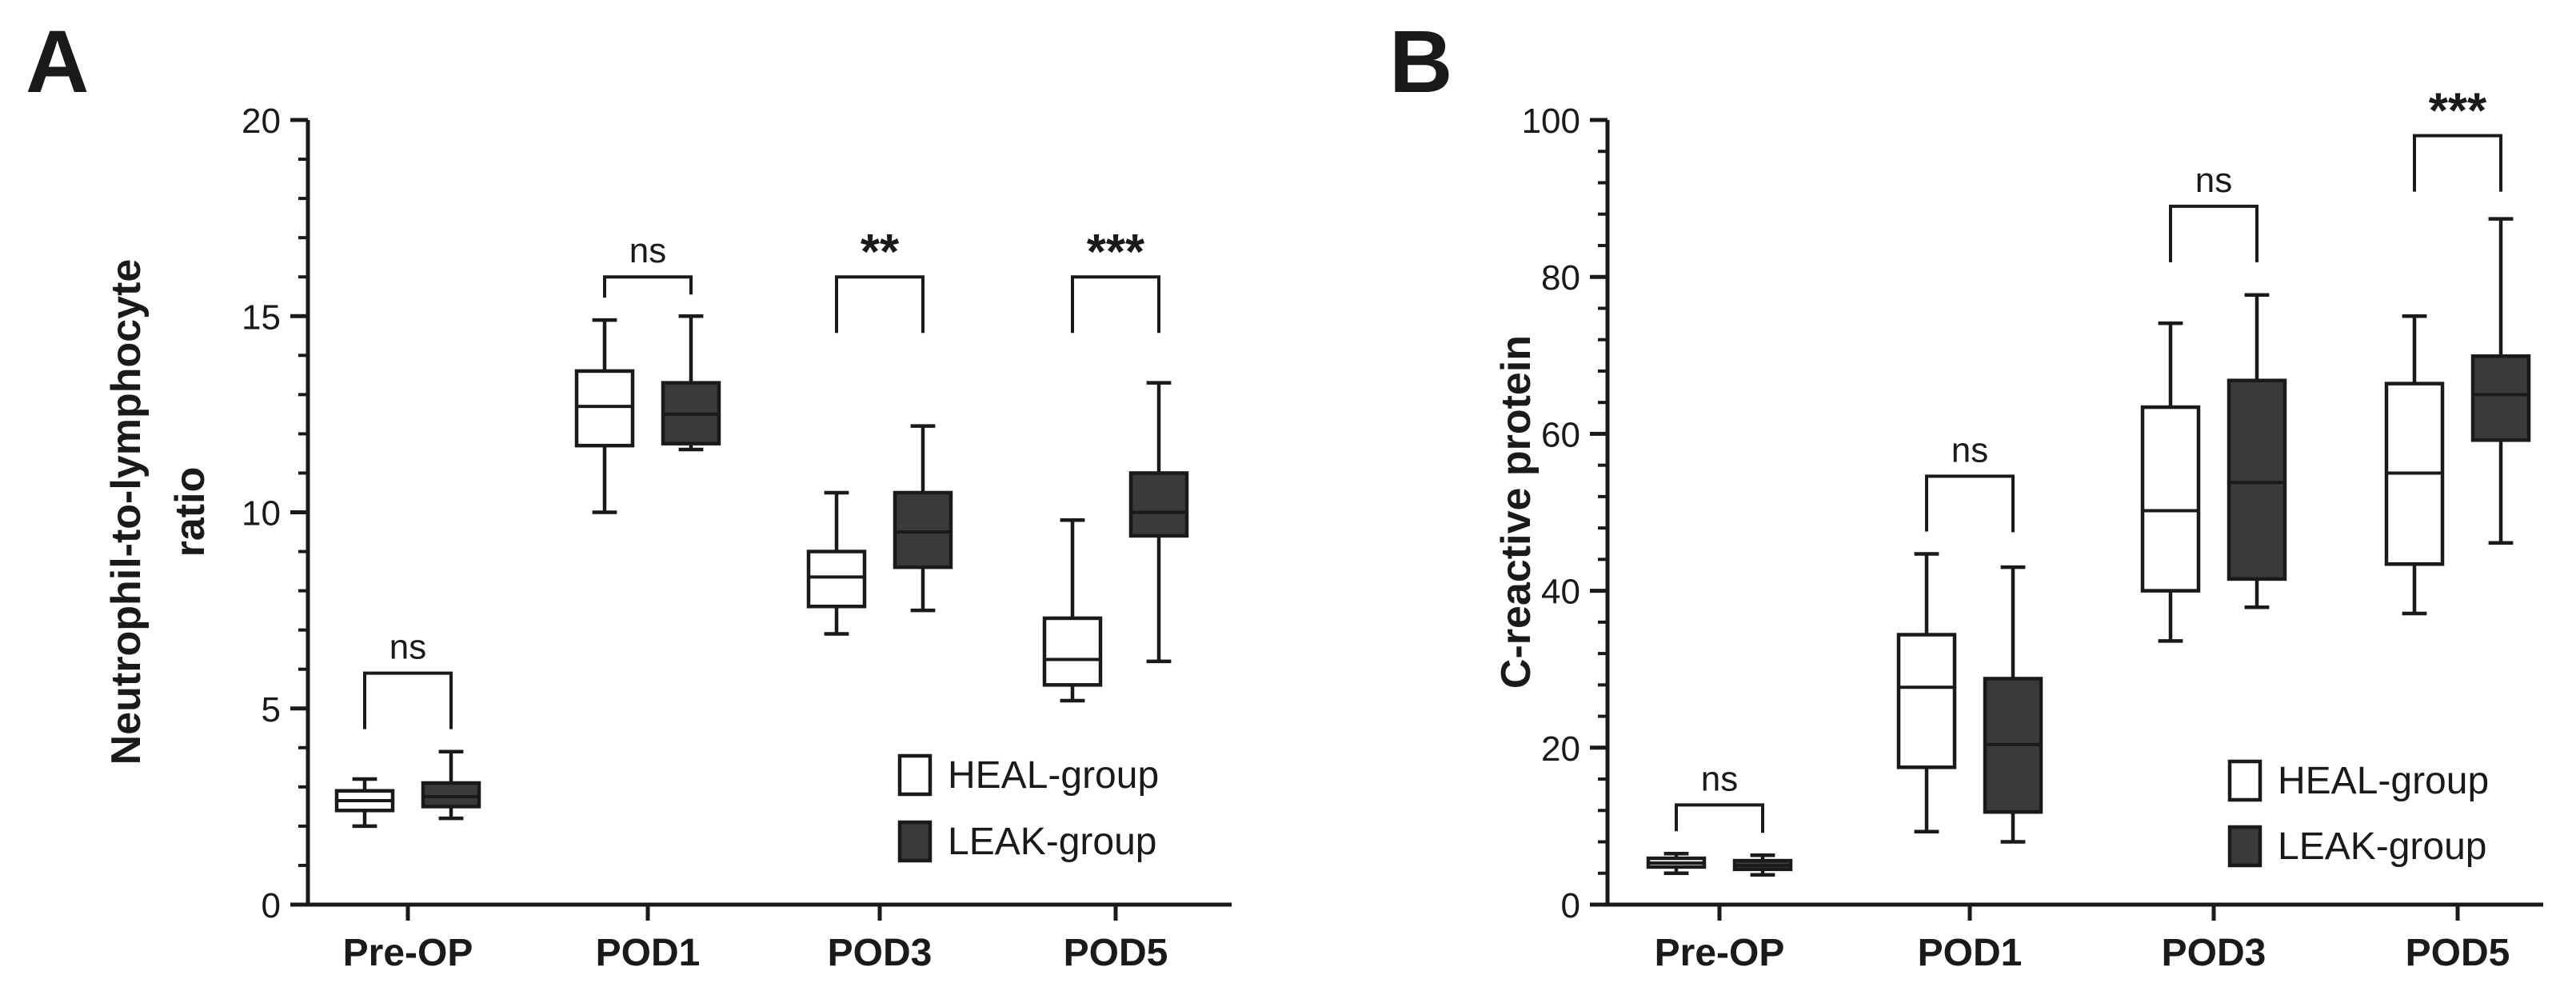  Describe the element at coordinates (1517, 512) in the screenshot. I see `y-axis-label: C-reactive protein` at that location.